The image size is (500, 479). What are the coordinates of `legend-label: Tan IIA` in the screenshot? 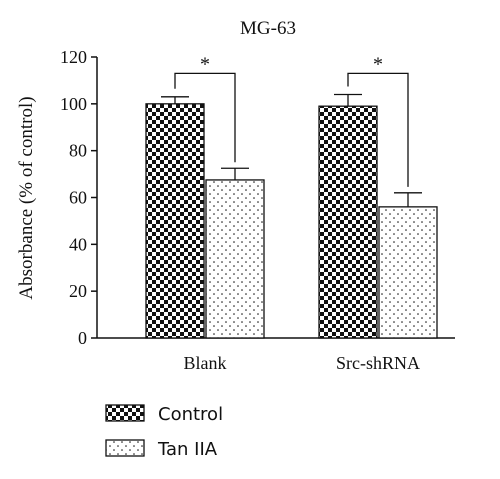 It's located at (187, 449).